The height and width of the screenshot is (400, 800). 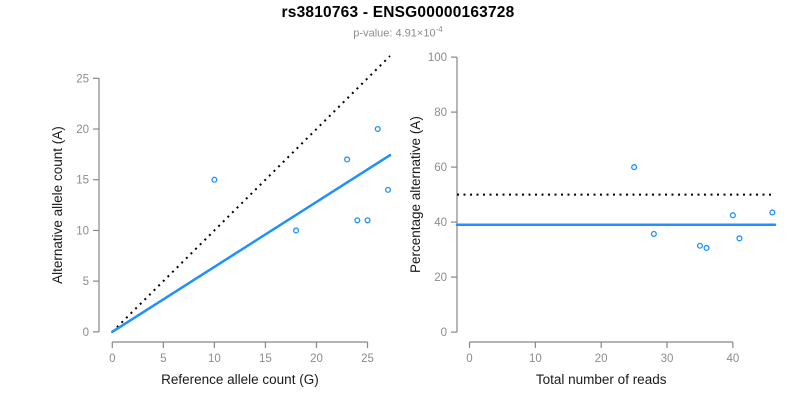 What do you see at coordinates (732, 359) in the screenshot?
I see `x-tick-label: 40` at bounding box center [732, 359].